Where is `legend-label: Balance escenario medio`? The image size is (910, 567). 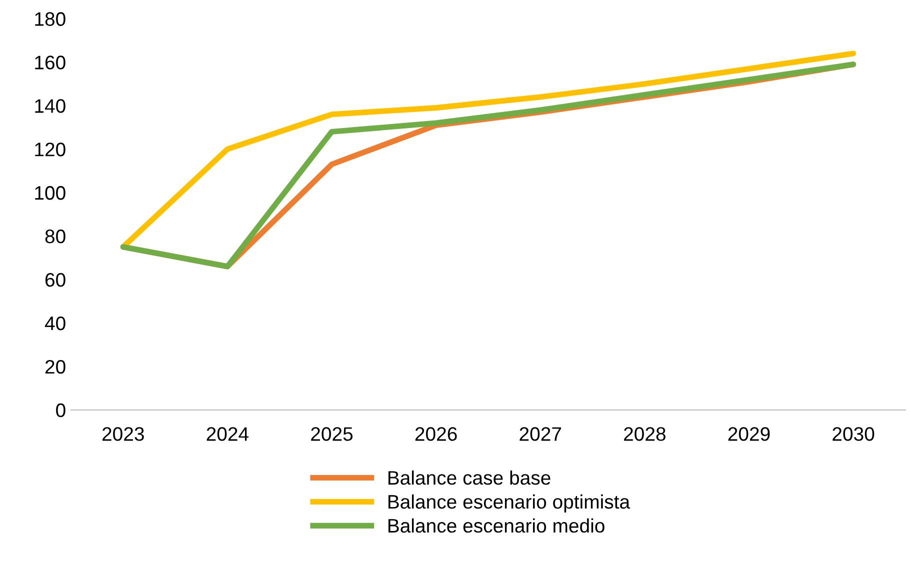 legend-label: Balance escenario medio is located at coordinates (496, 525).